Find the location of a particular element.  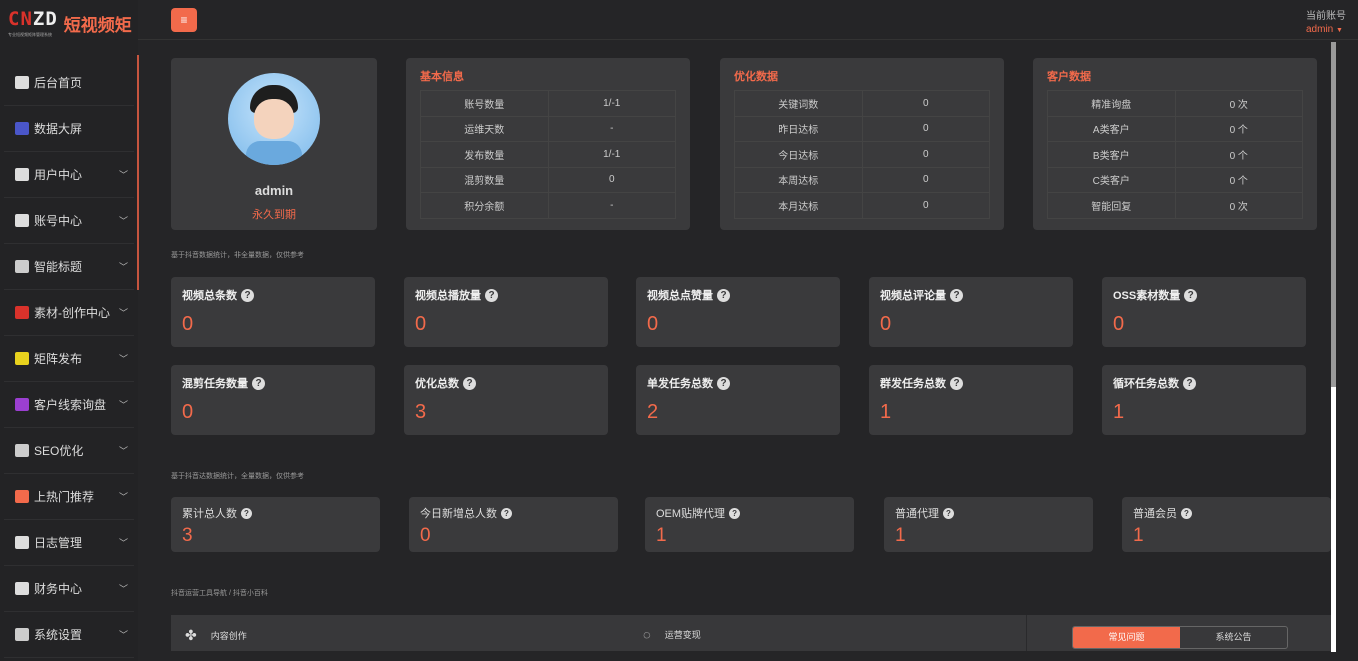

stat-label: OEM贴牌代理 is located at coordinates (691, 514).